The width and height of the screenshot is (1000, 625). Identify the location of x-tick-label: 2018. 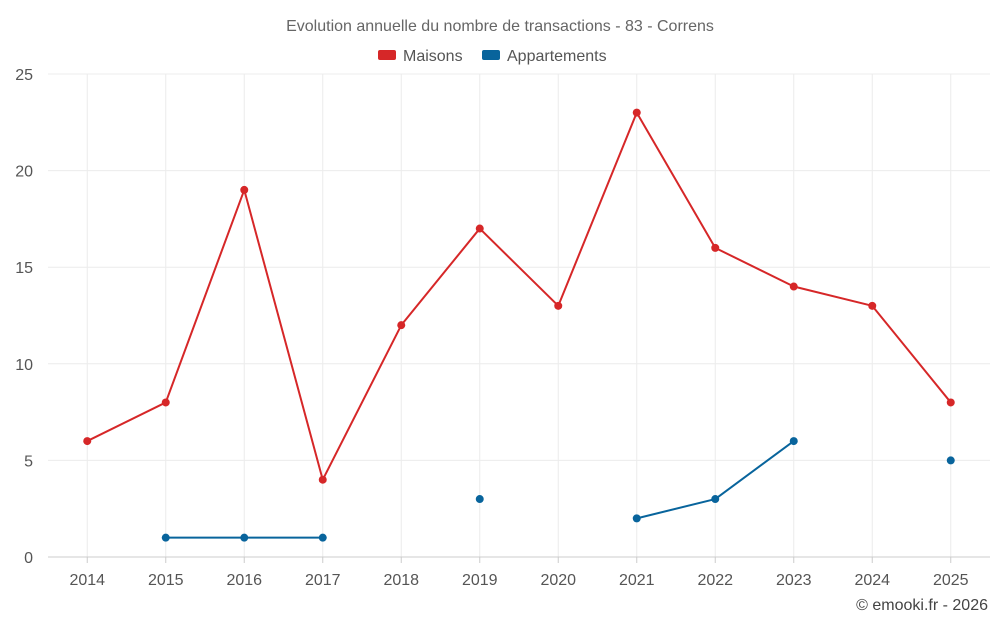
(401, 580).